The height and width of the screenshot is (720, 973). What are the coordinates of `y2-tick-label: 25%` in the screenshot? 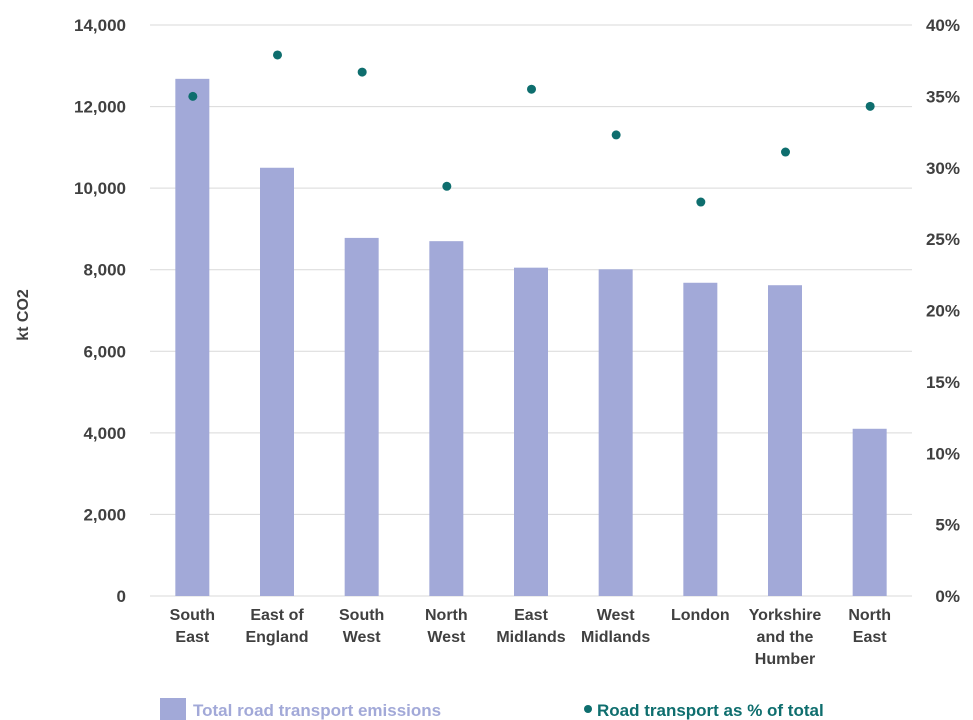 It's located at (943, 239).